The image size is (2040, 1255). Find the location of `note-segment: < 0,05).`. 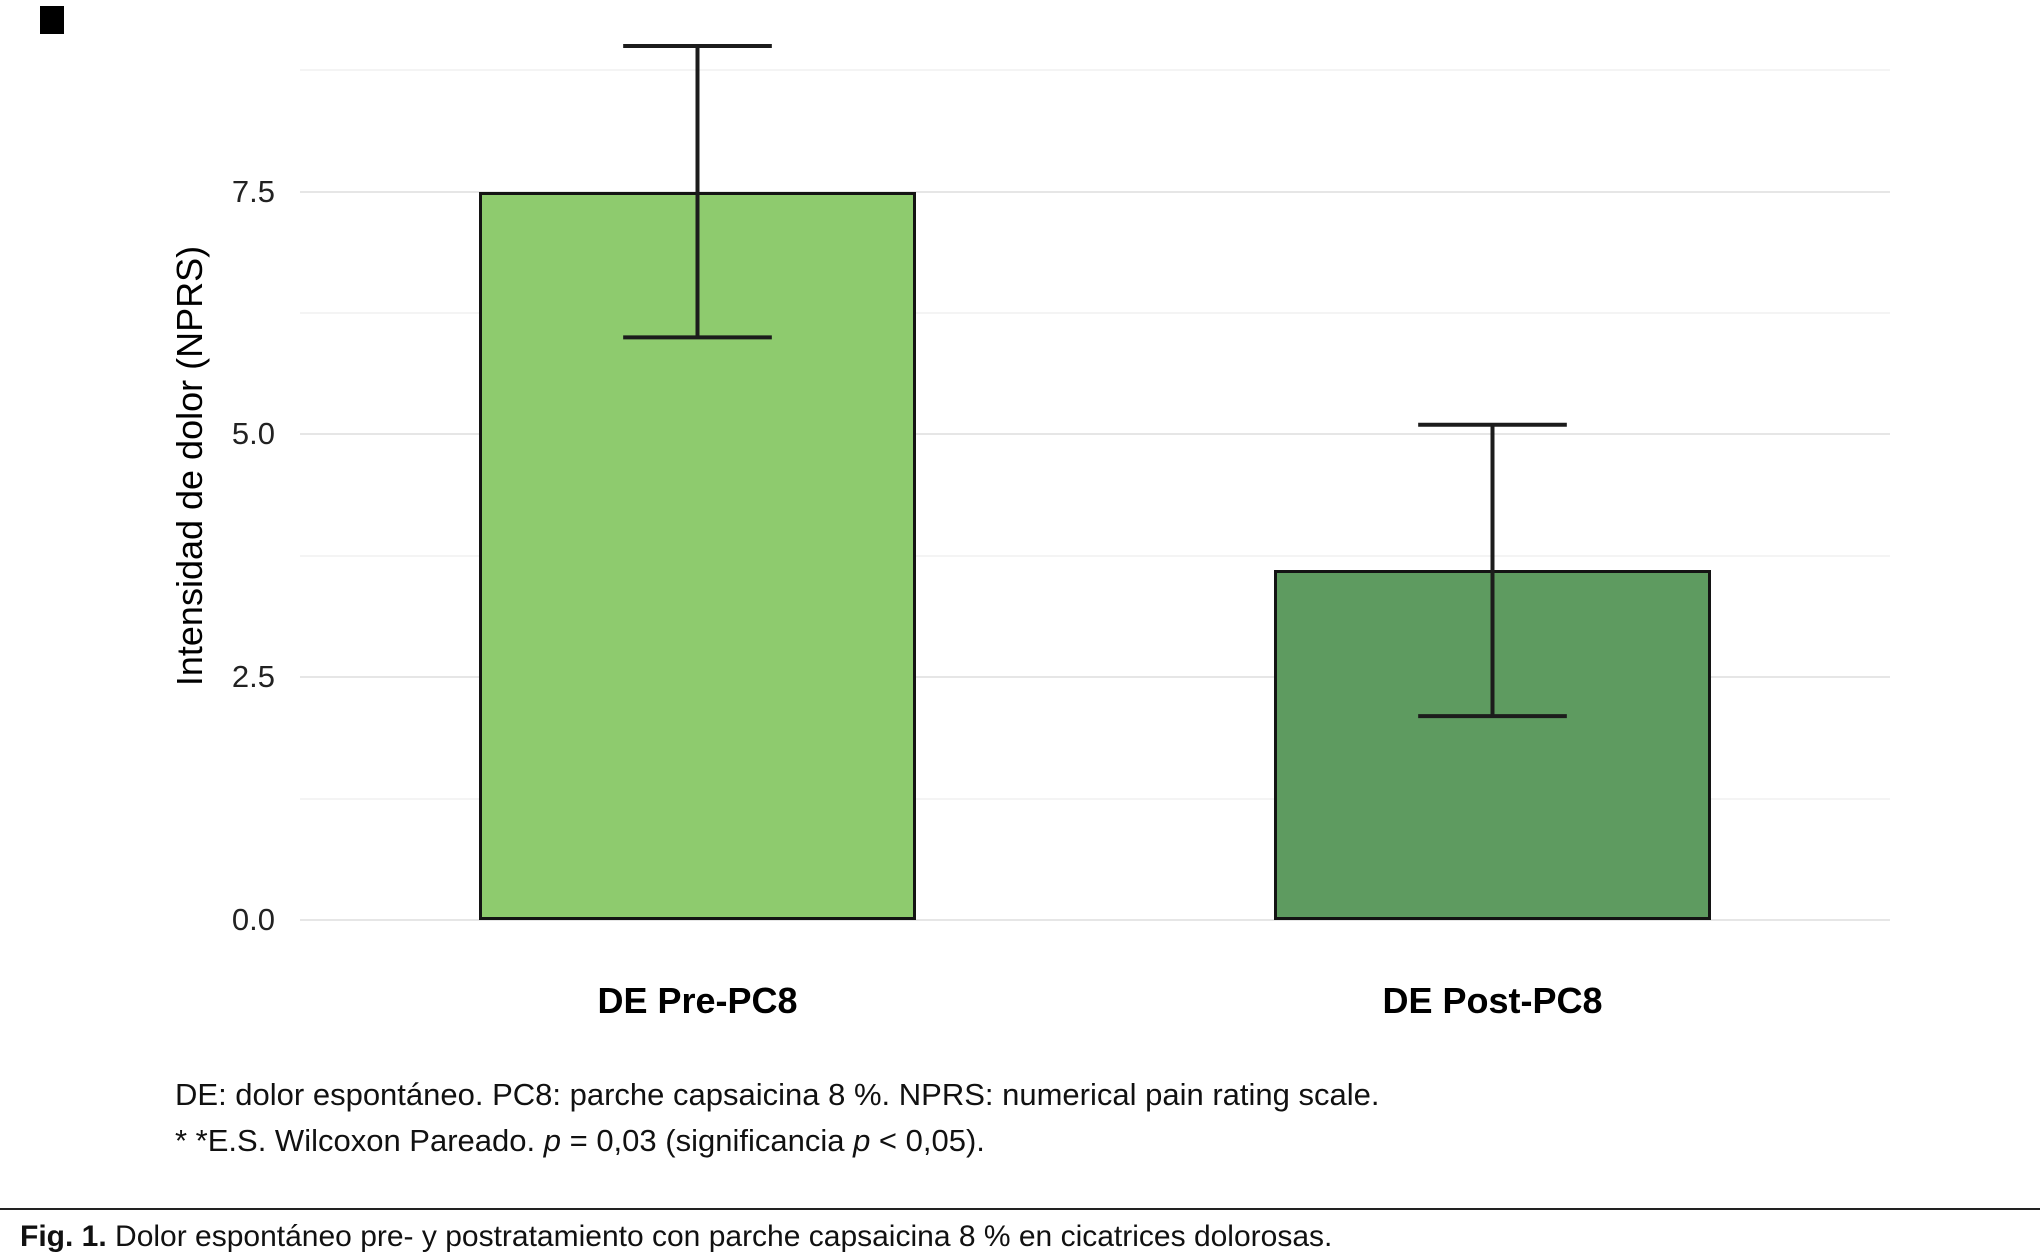

note-segment: < 0,05). is located at coordinates (927, 1140).